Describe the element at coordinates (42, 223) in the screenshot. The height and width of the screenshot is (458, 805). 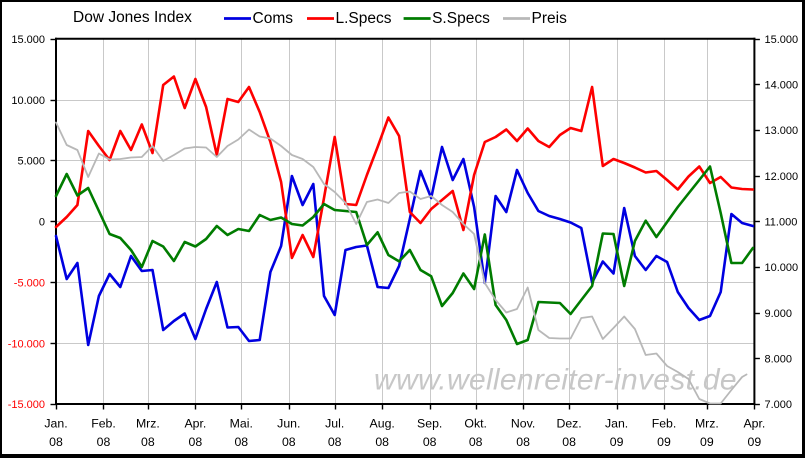
I see `svg-text: 0` at that location.